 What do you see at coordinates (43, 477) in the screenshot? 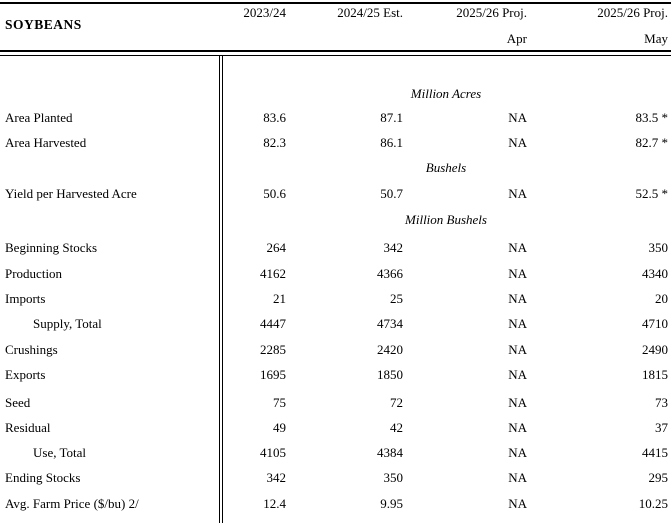
I see `row-label: Ending Stocks` at bounding box center [43, 477].